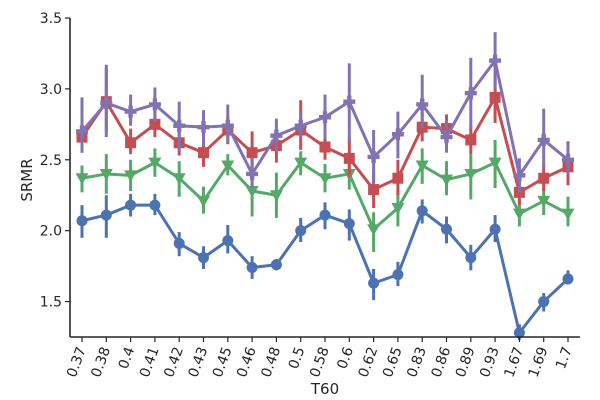  What do you see at coordinates (247, 362) in the screenshot?
I see `x-tick-label: 0.46` at bounding box center [247, 362].